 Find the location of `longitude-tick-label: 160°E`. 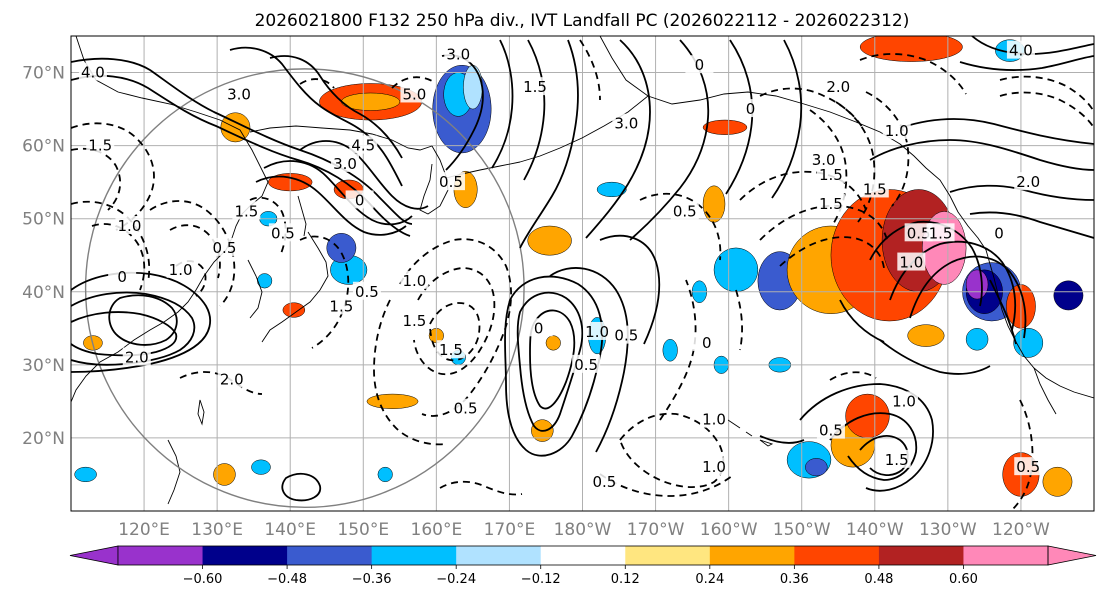

longitude-tick-label: 160°E is located at coordinates (437, 530).